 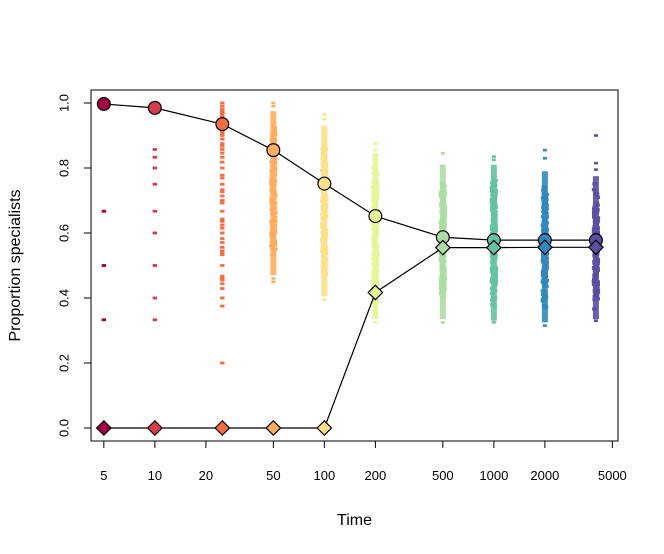 What do you see at coordinates (74, 265) in the screenshot?
I see `y-axis: 0.0 0.2 0.4 0.6 0.8 1.0` at bounding box center [74, 265].